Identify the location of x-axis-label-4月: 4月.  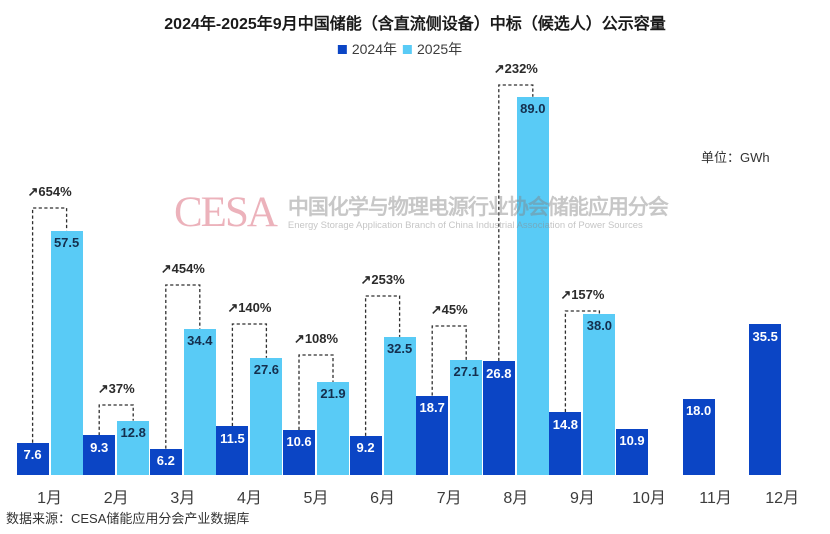
(249, 498).